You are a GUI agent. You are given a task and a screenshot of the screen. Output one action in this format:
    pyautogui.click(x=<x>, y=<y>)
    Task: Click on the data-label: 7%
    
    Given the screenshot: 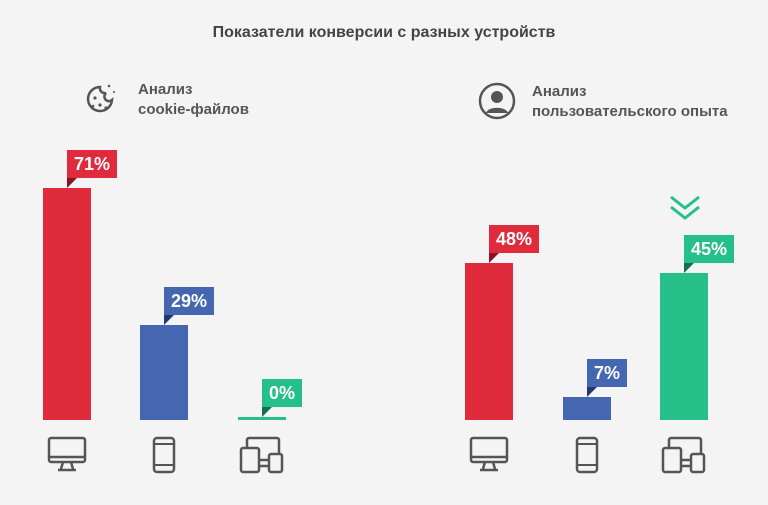 What is the action you would take?
    pyautogui.click(x=607, y=378)
    